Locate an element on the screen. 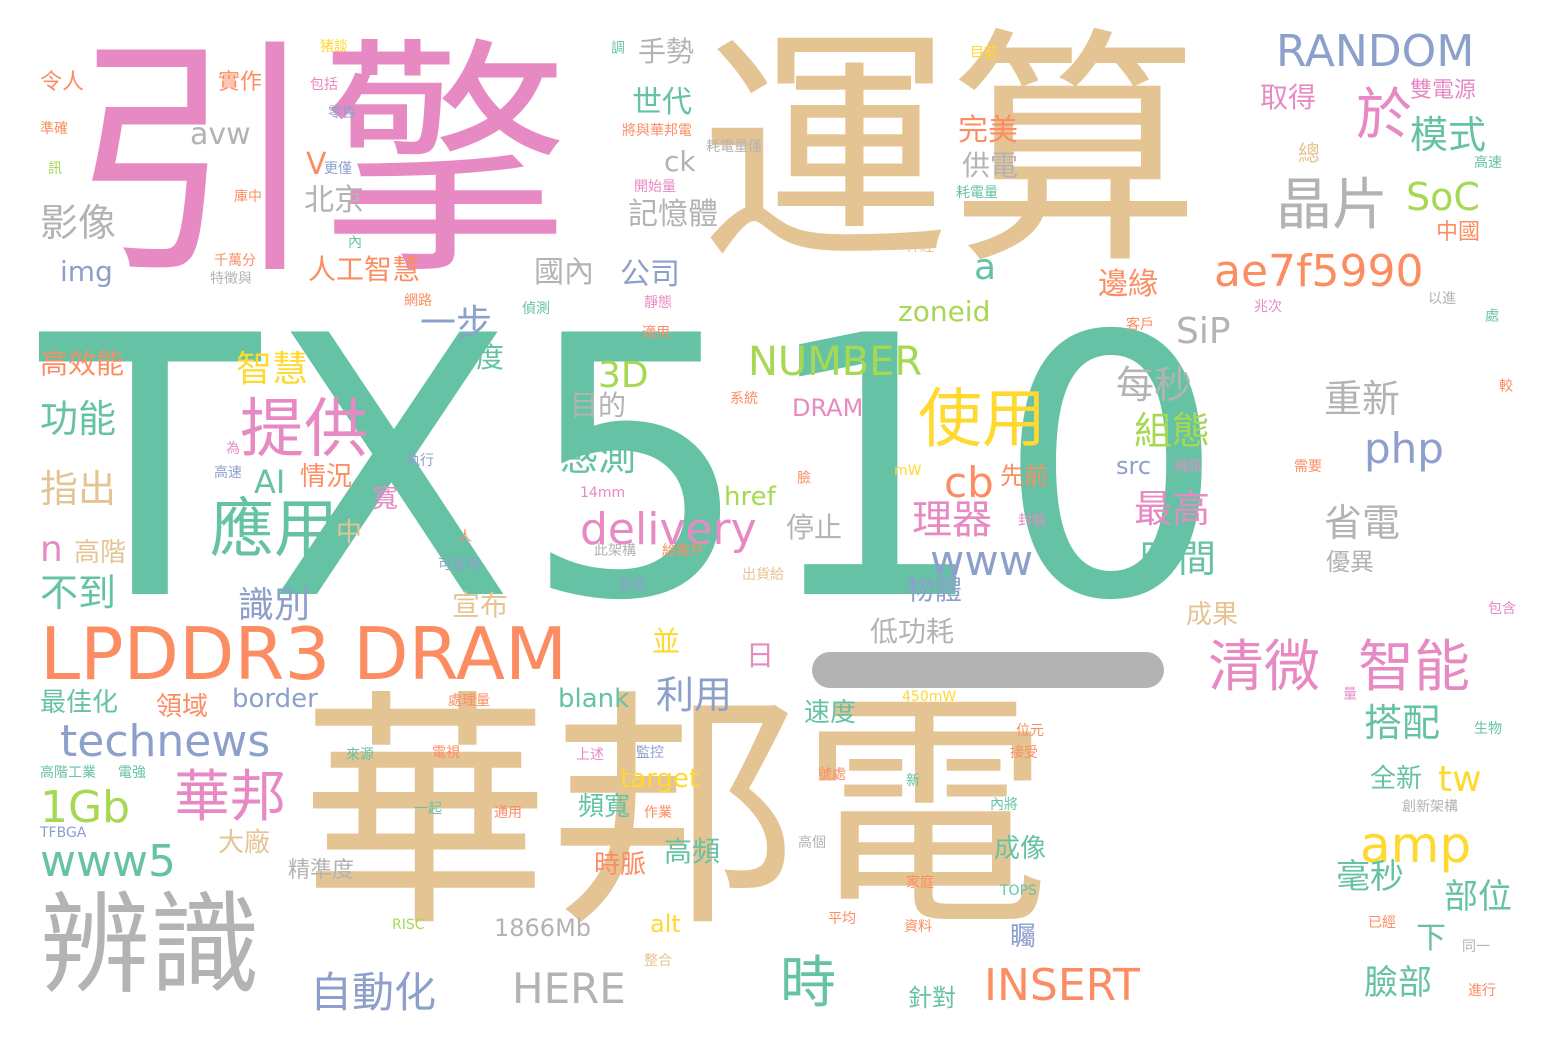 Image resolution: width=1548 pixels, height=1052 pixels. cloud-word: 北京 is located at coordinates (334, 200).